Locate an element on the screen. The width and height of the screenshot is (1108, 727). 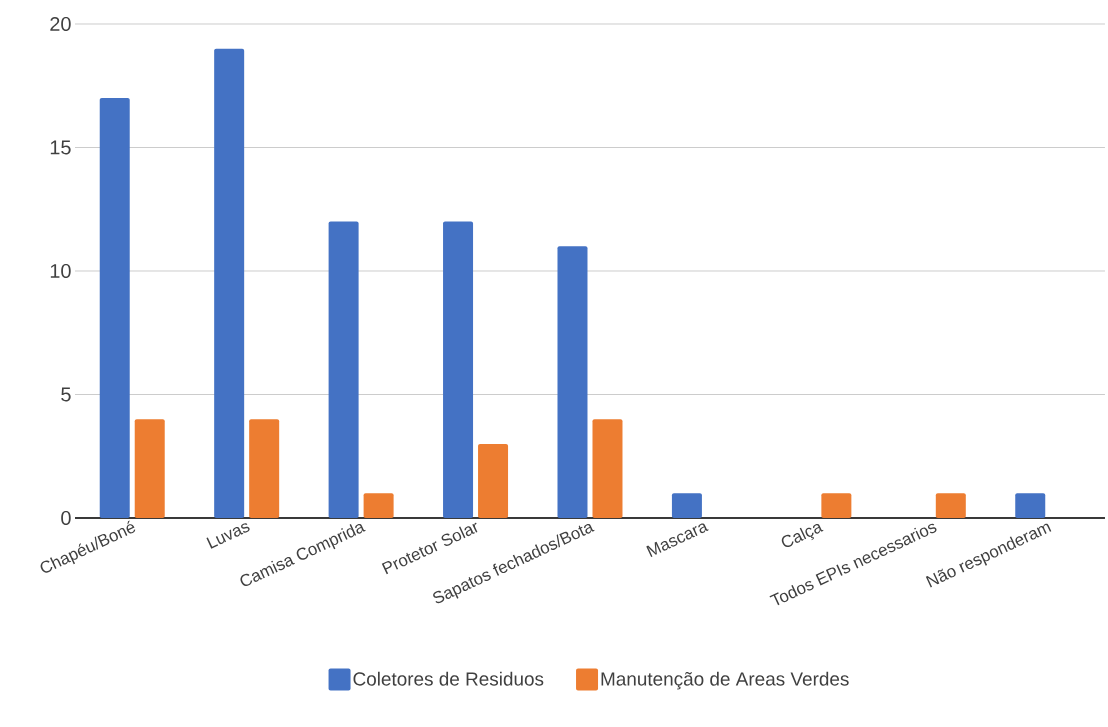
y-tick-label: 20 is located at coordinates (60, 24).